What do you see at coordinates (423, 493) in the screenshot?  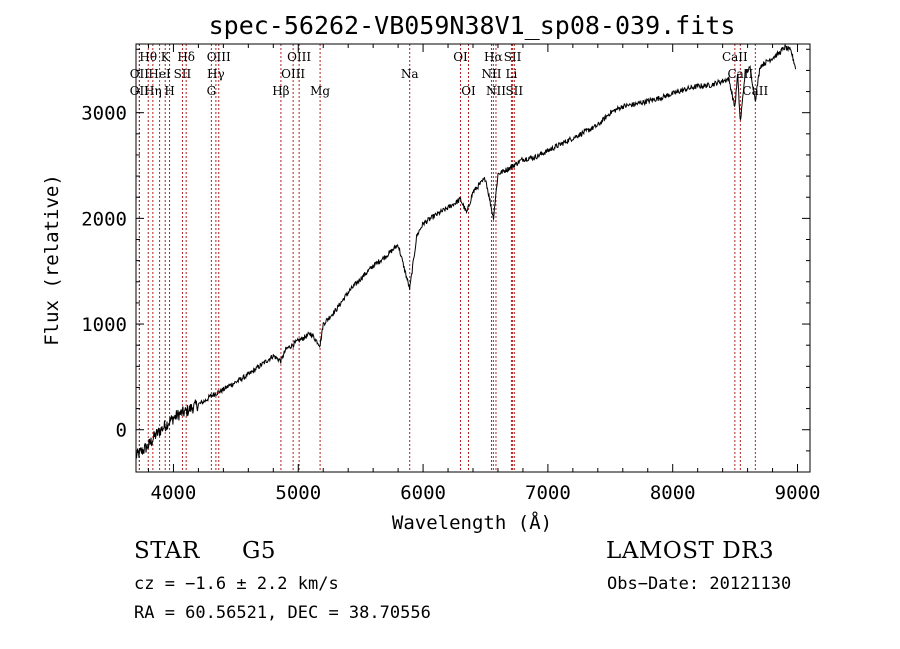 I see `x-tick-label-2: 6000` at bounding box center [423, 493].